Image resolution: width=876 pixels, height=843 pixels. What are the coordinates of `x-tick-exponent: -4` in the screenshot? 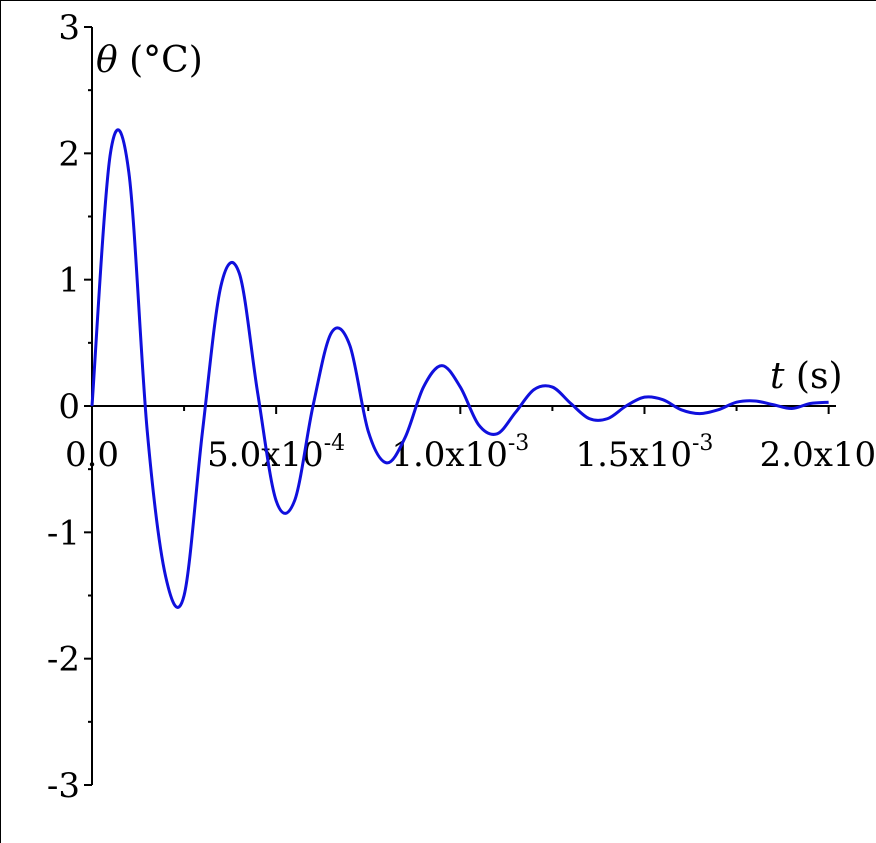 It's located at (334, 443).